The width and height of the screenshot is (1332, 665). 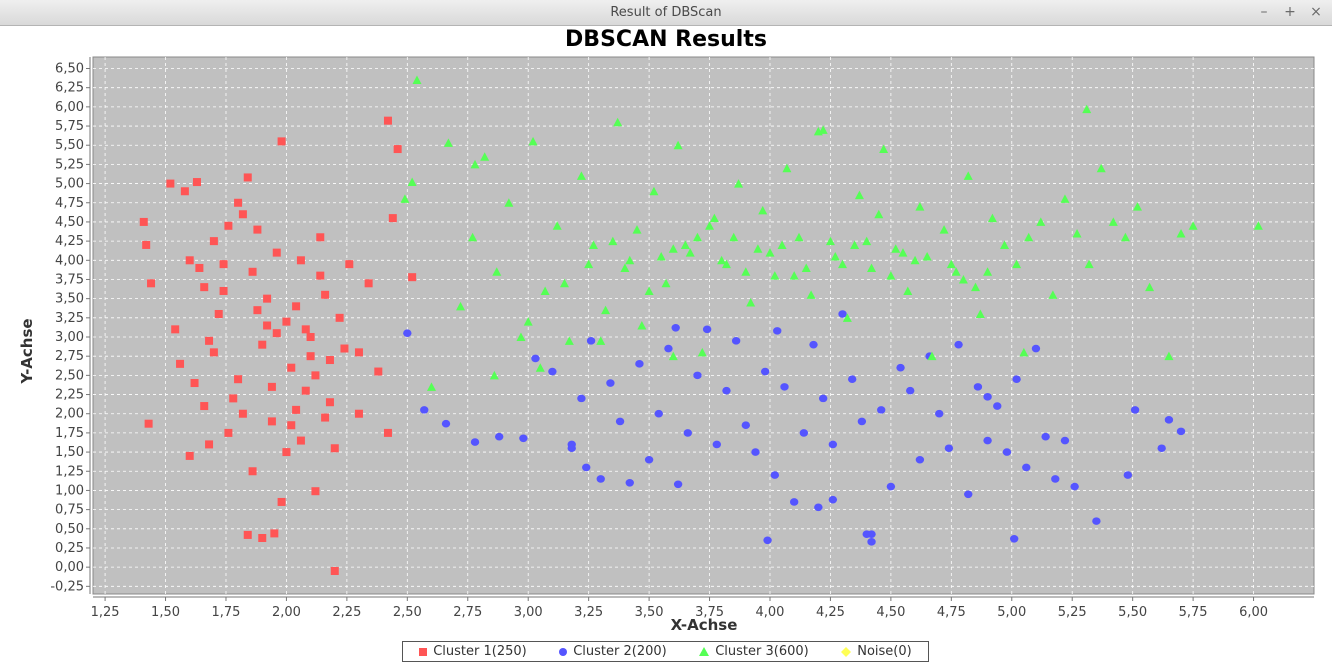 What do you see at coordinates (754, 651) in the screenshot?
I see `legend-item-cluster3: Cluster 3(600)` at bounding box center [754, 651].